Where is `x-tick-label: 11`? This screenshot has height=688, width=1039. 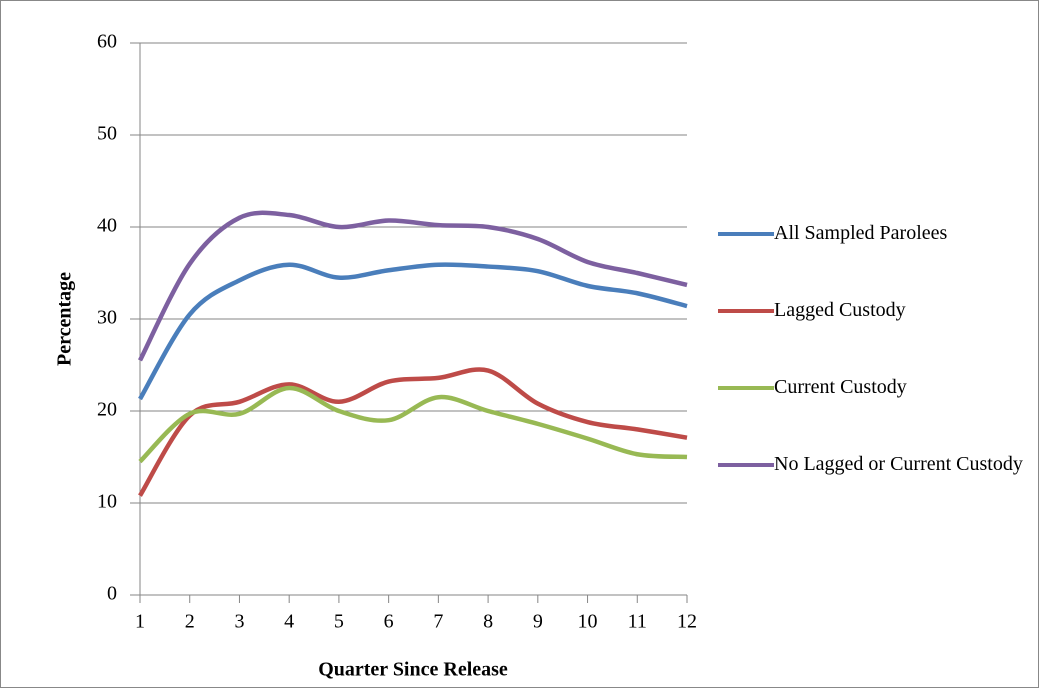
x-tick-label: 11 is located at coordinates (637, 622).